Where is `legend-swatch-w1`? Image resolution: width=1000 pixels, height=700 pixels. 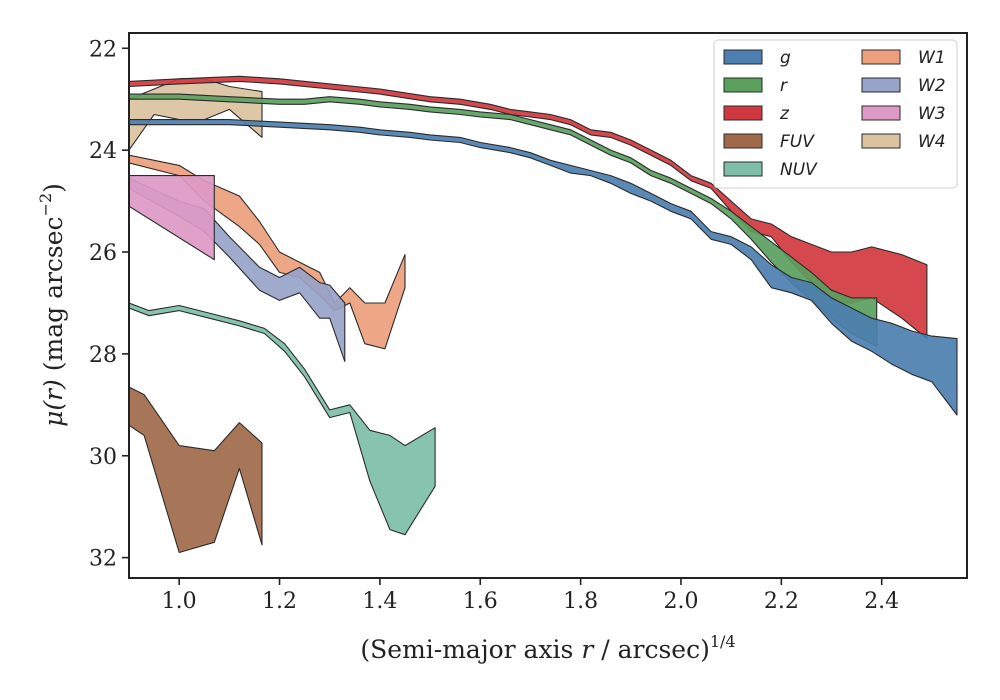 legend-swatch-w1 is located at coordinates (881, 57).